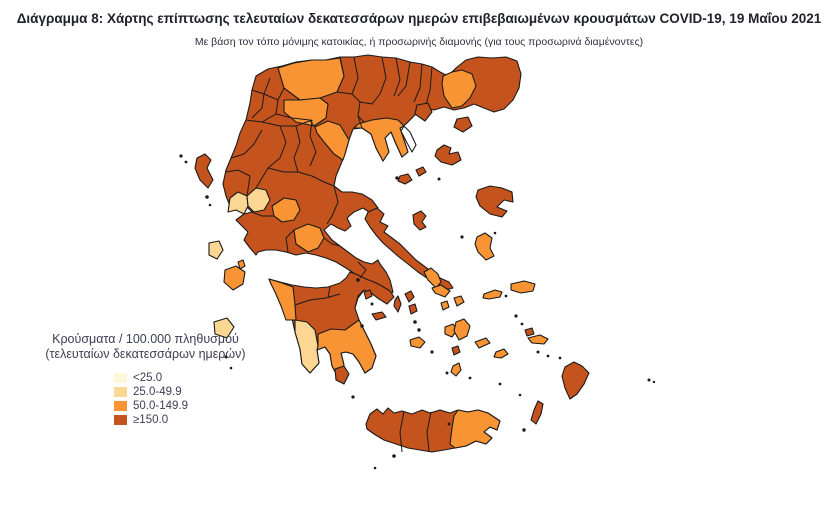  Describe the element at coordinates (412, 175) in the screenshot. I see `region-sporades` at that location.